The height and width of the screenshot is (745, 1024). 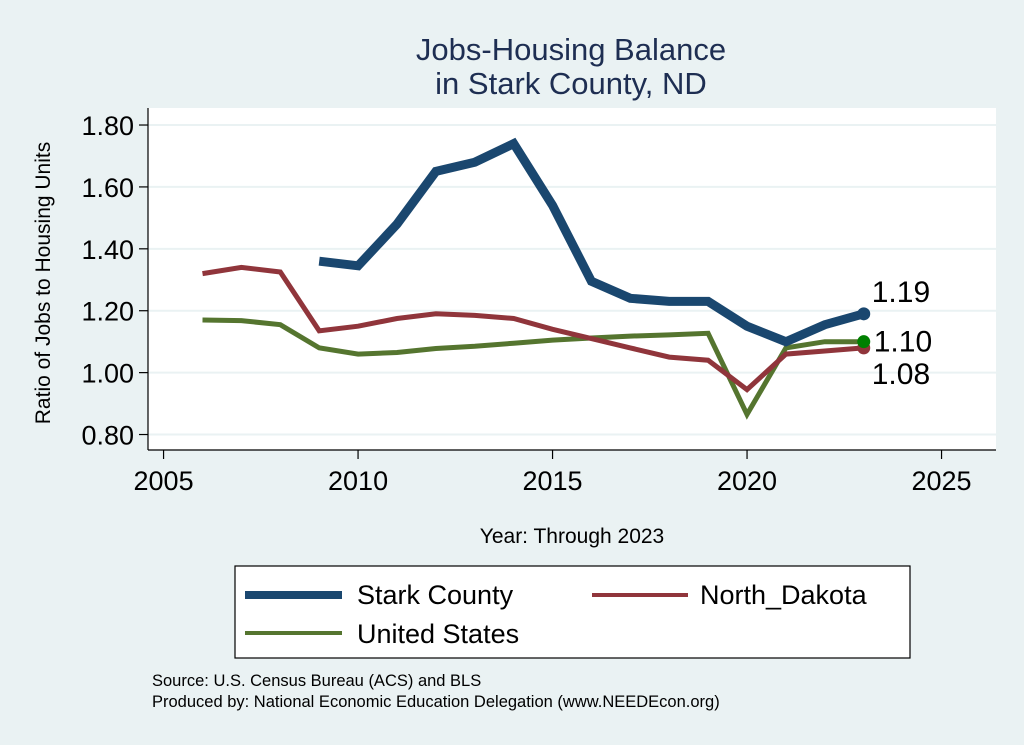 I want to click on legend-box, so click(x=572, y=612).